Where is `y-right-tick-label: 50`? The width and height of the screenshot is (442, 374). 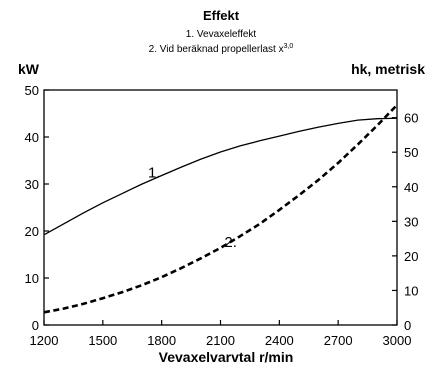 y-right-tick-label: 50 is located at coordinates (411, 152).